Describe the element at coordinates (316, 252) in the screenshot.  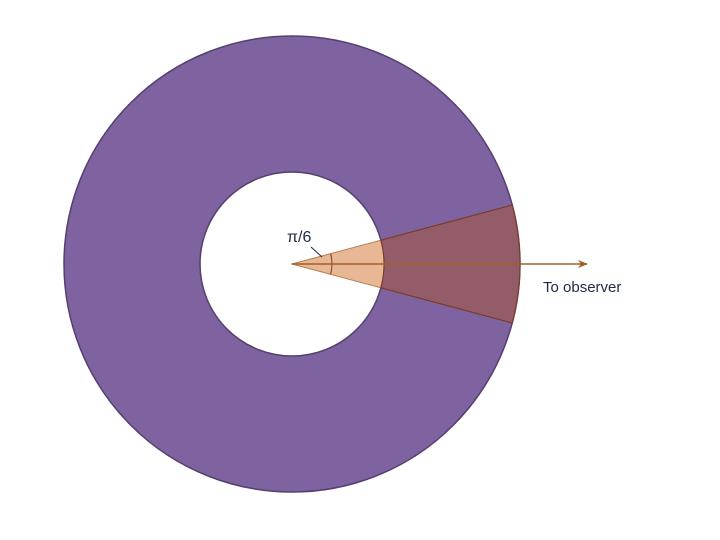
I see `angle-leader-line` at that location.